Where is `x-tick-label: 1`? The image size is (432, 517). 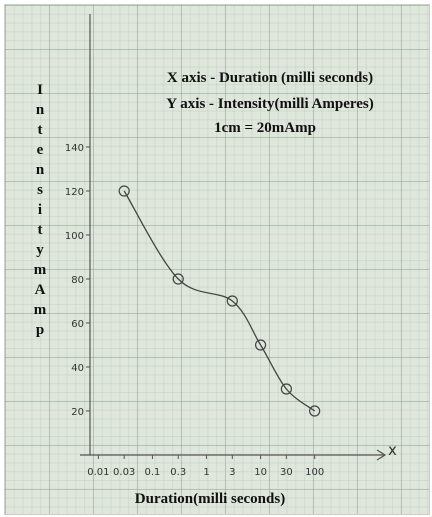 x-tick-label: 1 is located at coordinates (206, 472).